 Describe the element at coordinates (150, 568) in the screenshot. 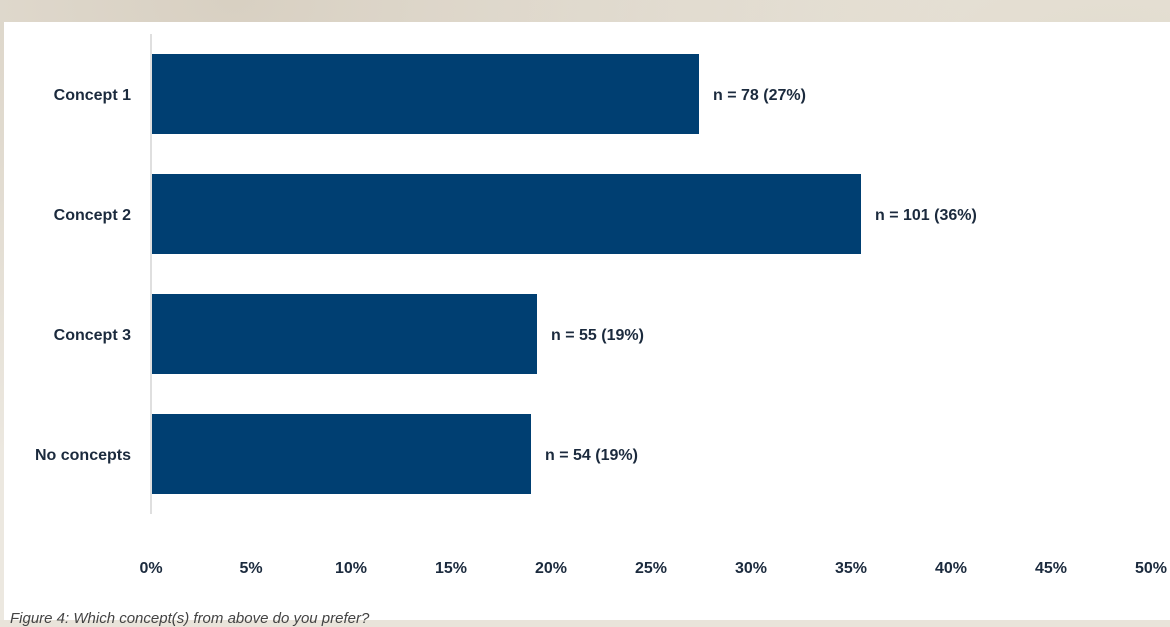

I see `x-tick-label: 0%` at that location.